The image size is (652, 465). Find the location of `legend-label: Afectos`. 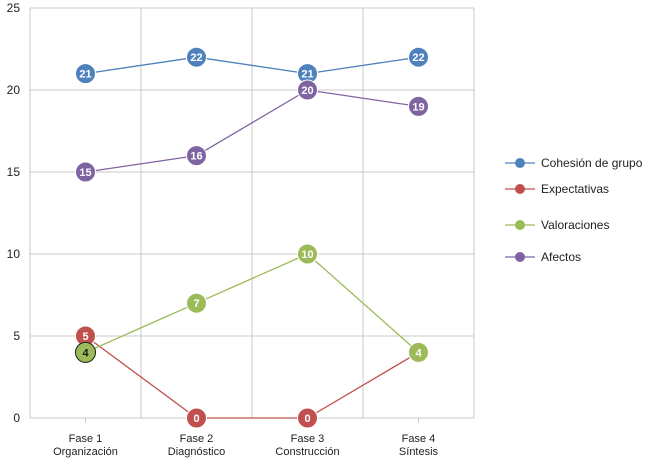

legend-label: Afectos is located at coordinates (561, 257).